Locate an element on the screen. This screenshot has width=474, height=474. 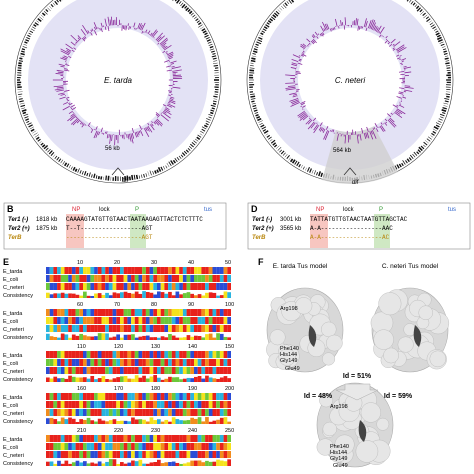
position-number: 150 is located at coordinates (229, 347).